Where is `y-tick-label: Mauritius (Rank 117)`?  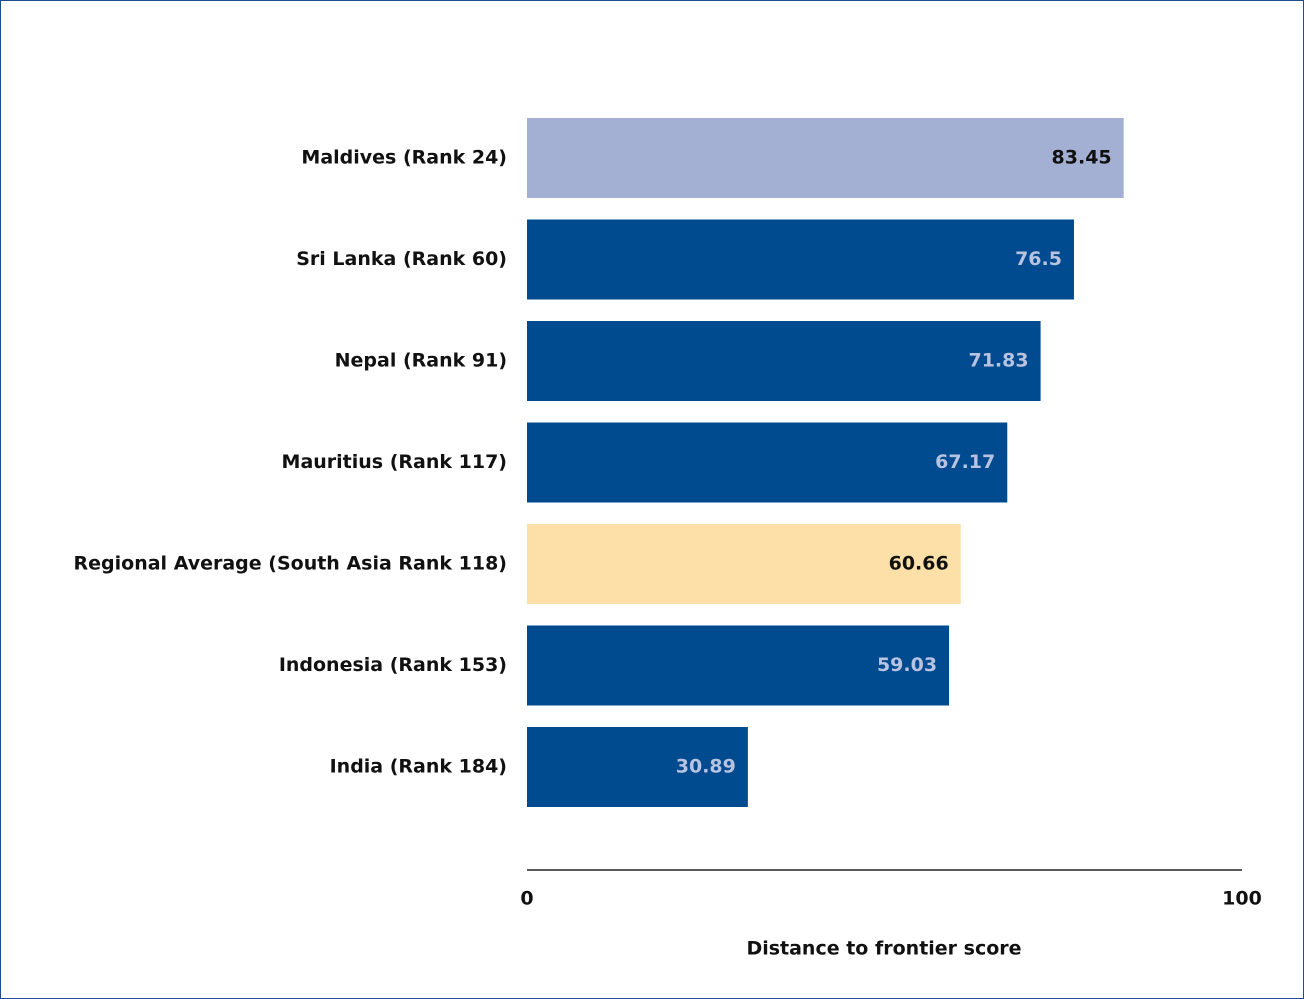
y-tick-label: Mauritius (Rank 117) is located at coordinates (394, 462).